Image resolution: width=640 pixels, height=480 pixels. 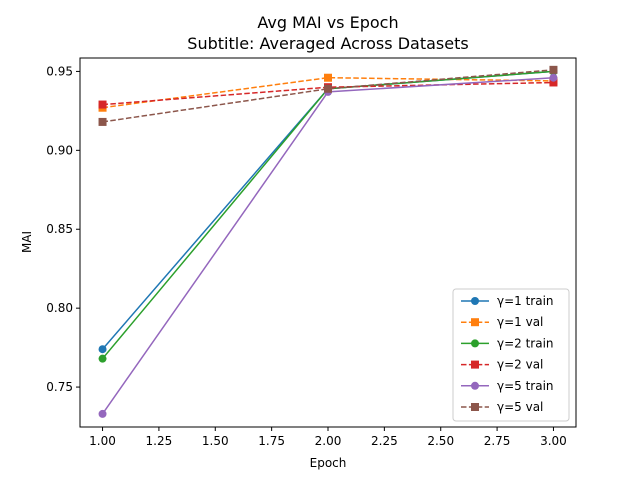 What do you see at coordinates (328, 441) in the screenshot?
I see `x-tick-label: 2.00` at bounding box center [328, 441].